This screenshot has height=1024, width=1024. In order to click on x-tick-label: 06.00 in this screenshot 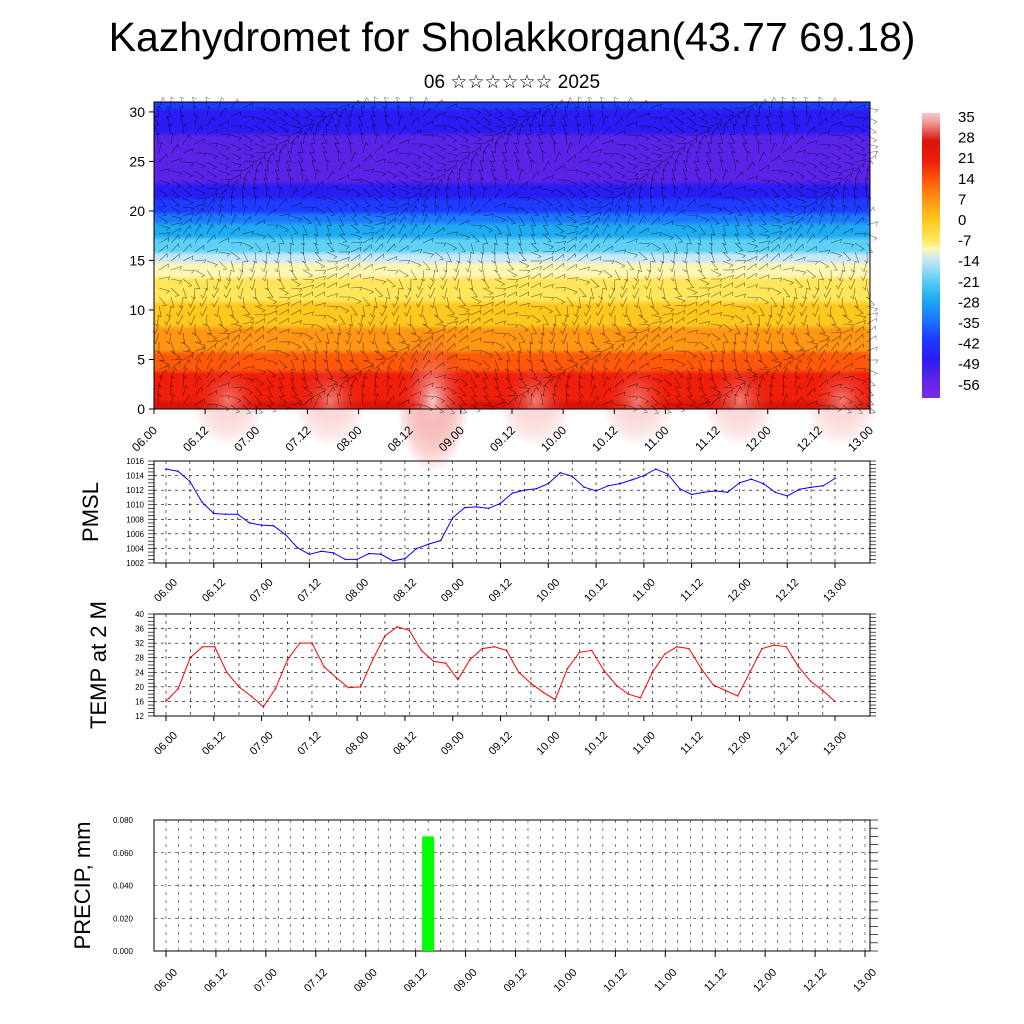, I will do `click(166, 744)`.